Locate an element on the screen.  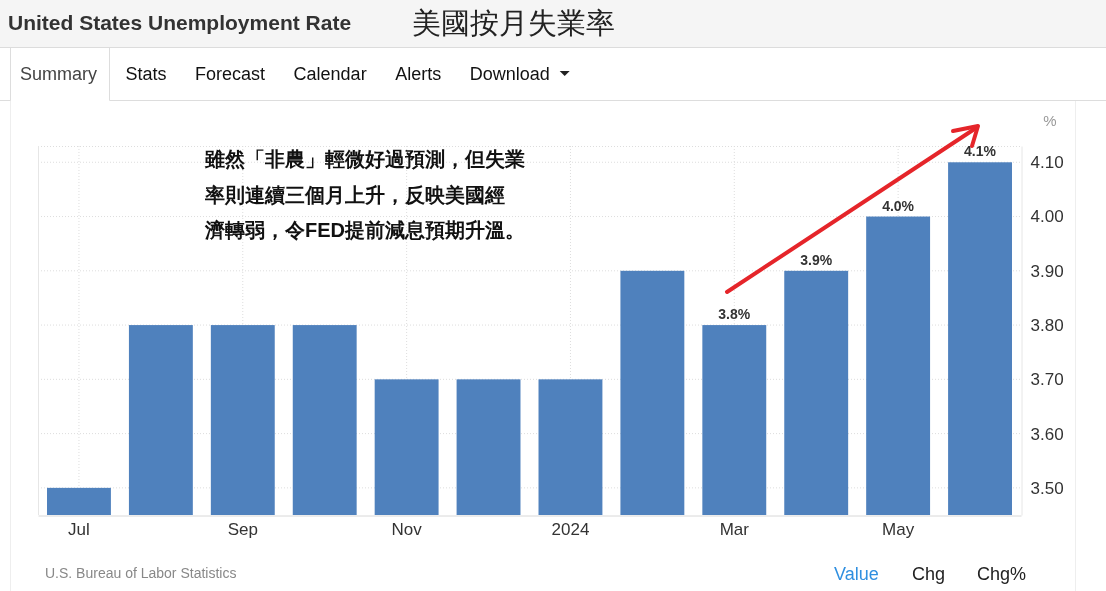
text: Summary is located at coordinates (59, 74).